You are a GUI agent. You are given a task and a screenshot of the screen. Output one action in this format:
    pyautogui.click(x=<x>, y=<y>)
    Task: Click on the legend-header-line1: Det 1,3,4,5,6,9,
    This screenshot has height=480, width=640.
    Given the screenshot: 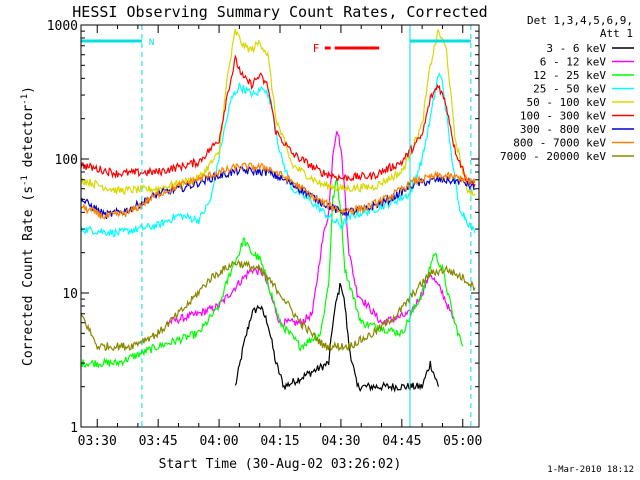 What is the action you would take?
    pyautogui.click(x=580, y=20)
    